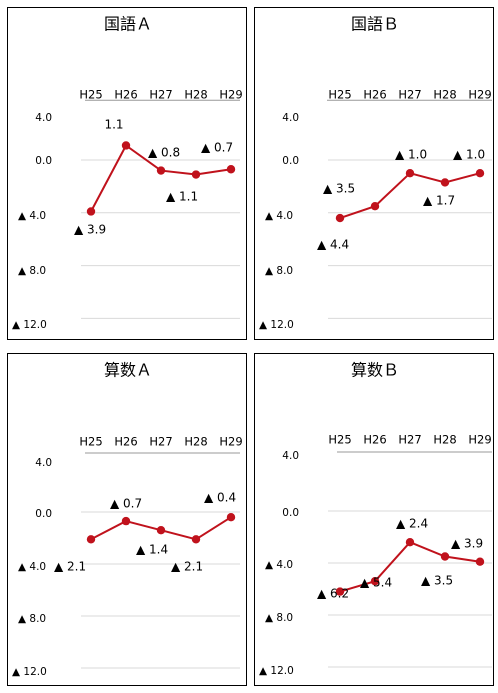 The image size is (498, 693). Describe the element at coordinates (128, 370) in the screenshot. I see `chart-title: 算数Ａ` at that location.